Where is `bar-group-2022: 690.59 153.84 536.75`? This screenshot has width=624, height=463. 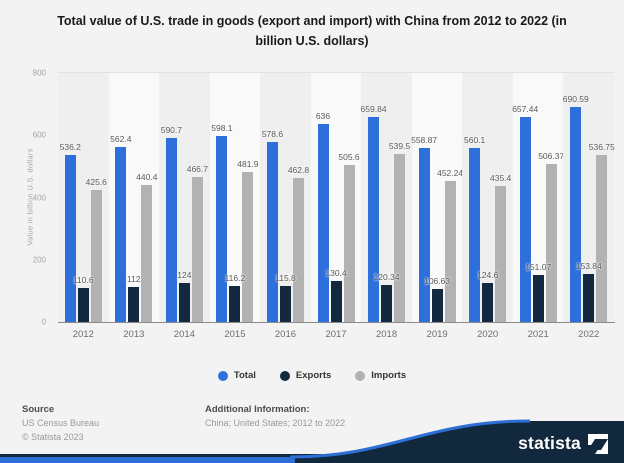
bar-group-2022: 690.59 153.84 536.75 is located at coordinates (589, 197).